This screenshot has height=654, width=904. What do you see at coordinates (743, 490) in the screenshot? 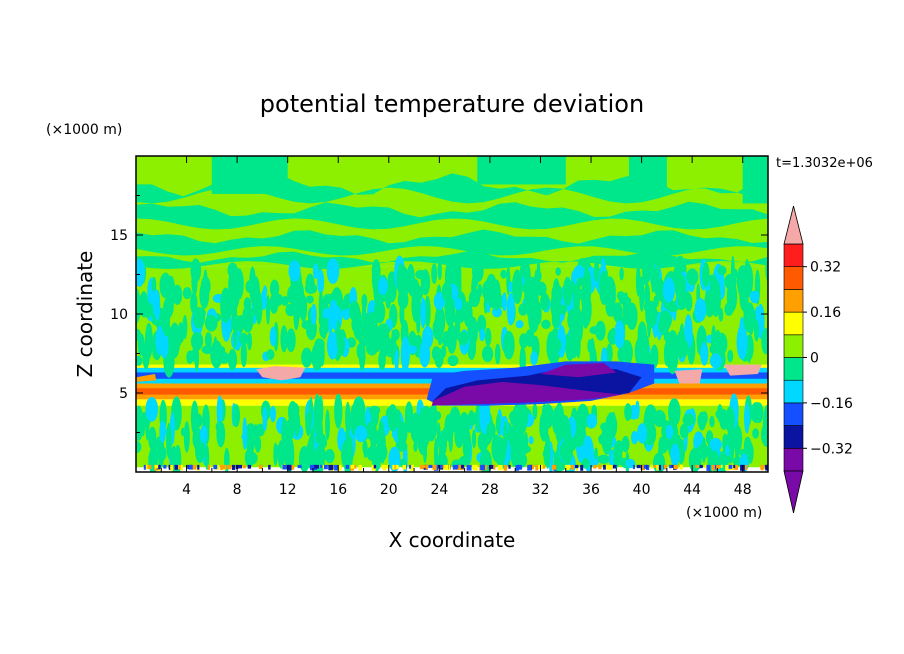
I see `x-tick-label: 48` at bounding box center [743, 490].